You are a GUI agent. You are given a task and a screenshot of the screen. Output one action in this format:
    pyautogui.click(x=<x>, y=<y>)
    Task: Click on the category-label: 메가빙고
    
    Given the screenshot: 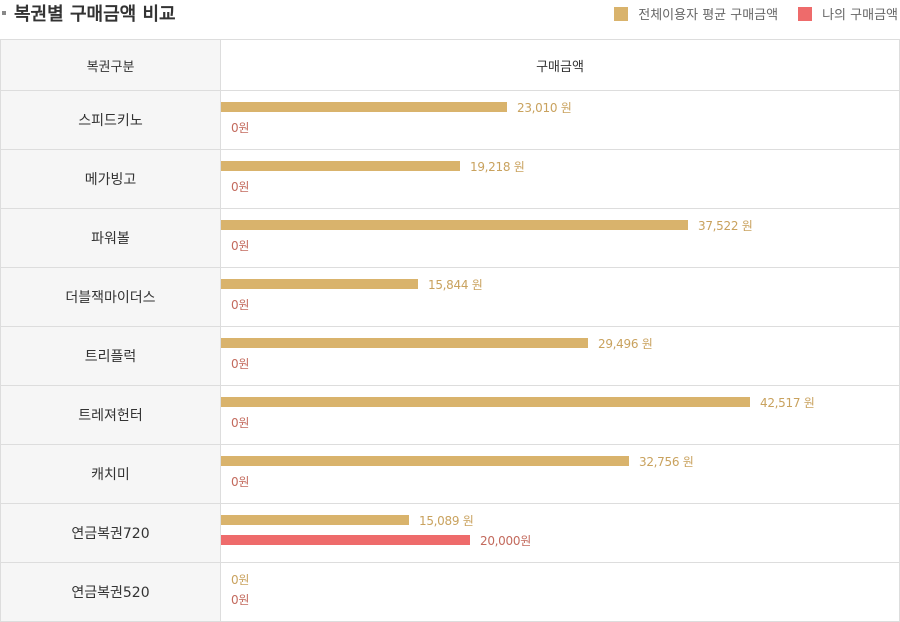 What is the action you would take?
    pyautogui.click(x=110, y=179)
    